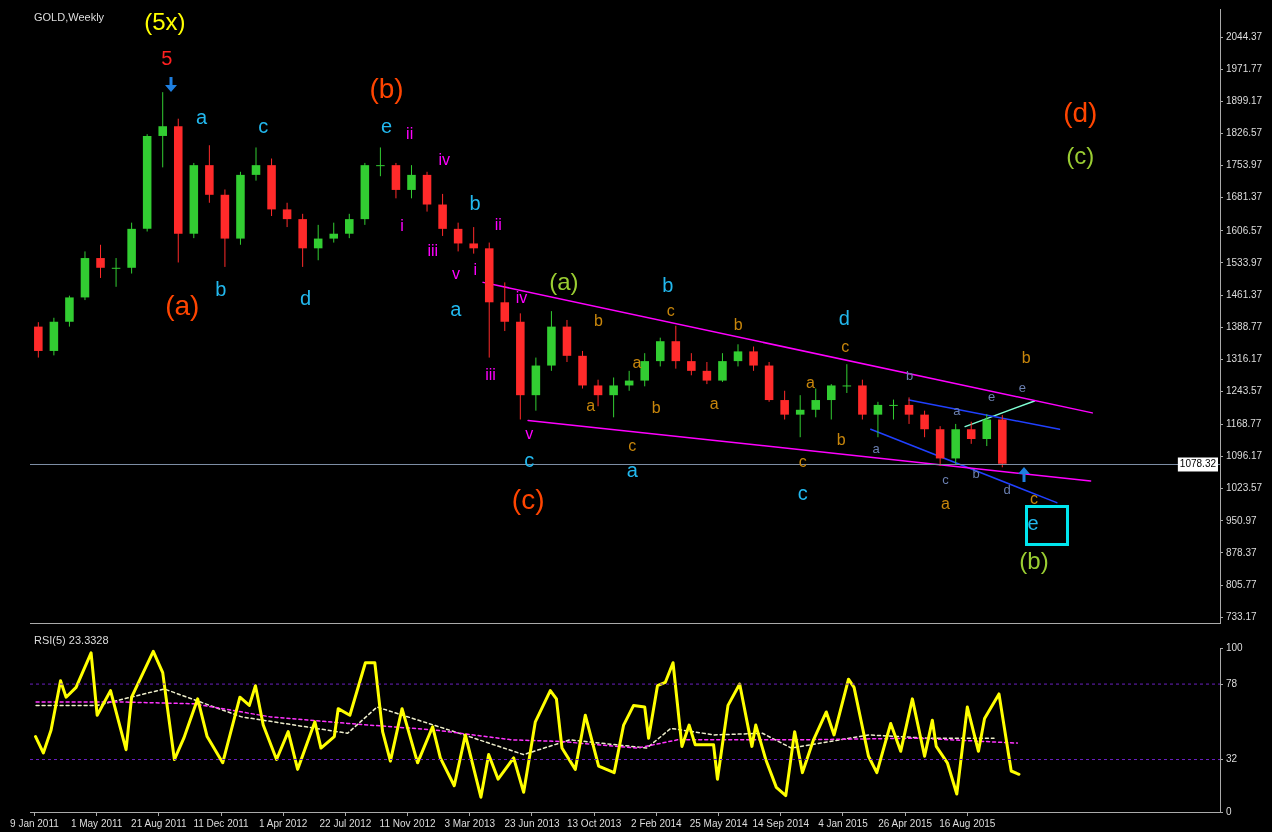 The width and height of the screenshot is (1272, 832). I want to click on y-tick-label: 1388.77, so click(1244, 326).